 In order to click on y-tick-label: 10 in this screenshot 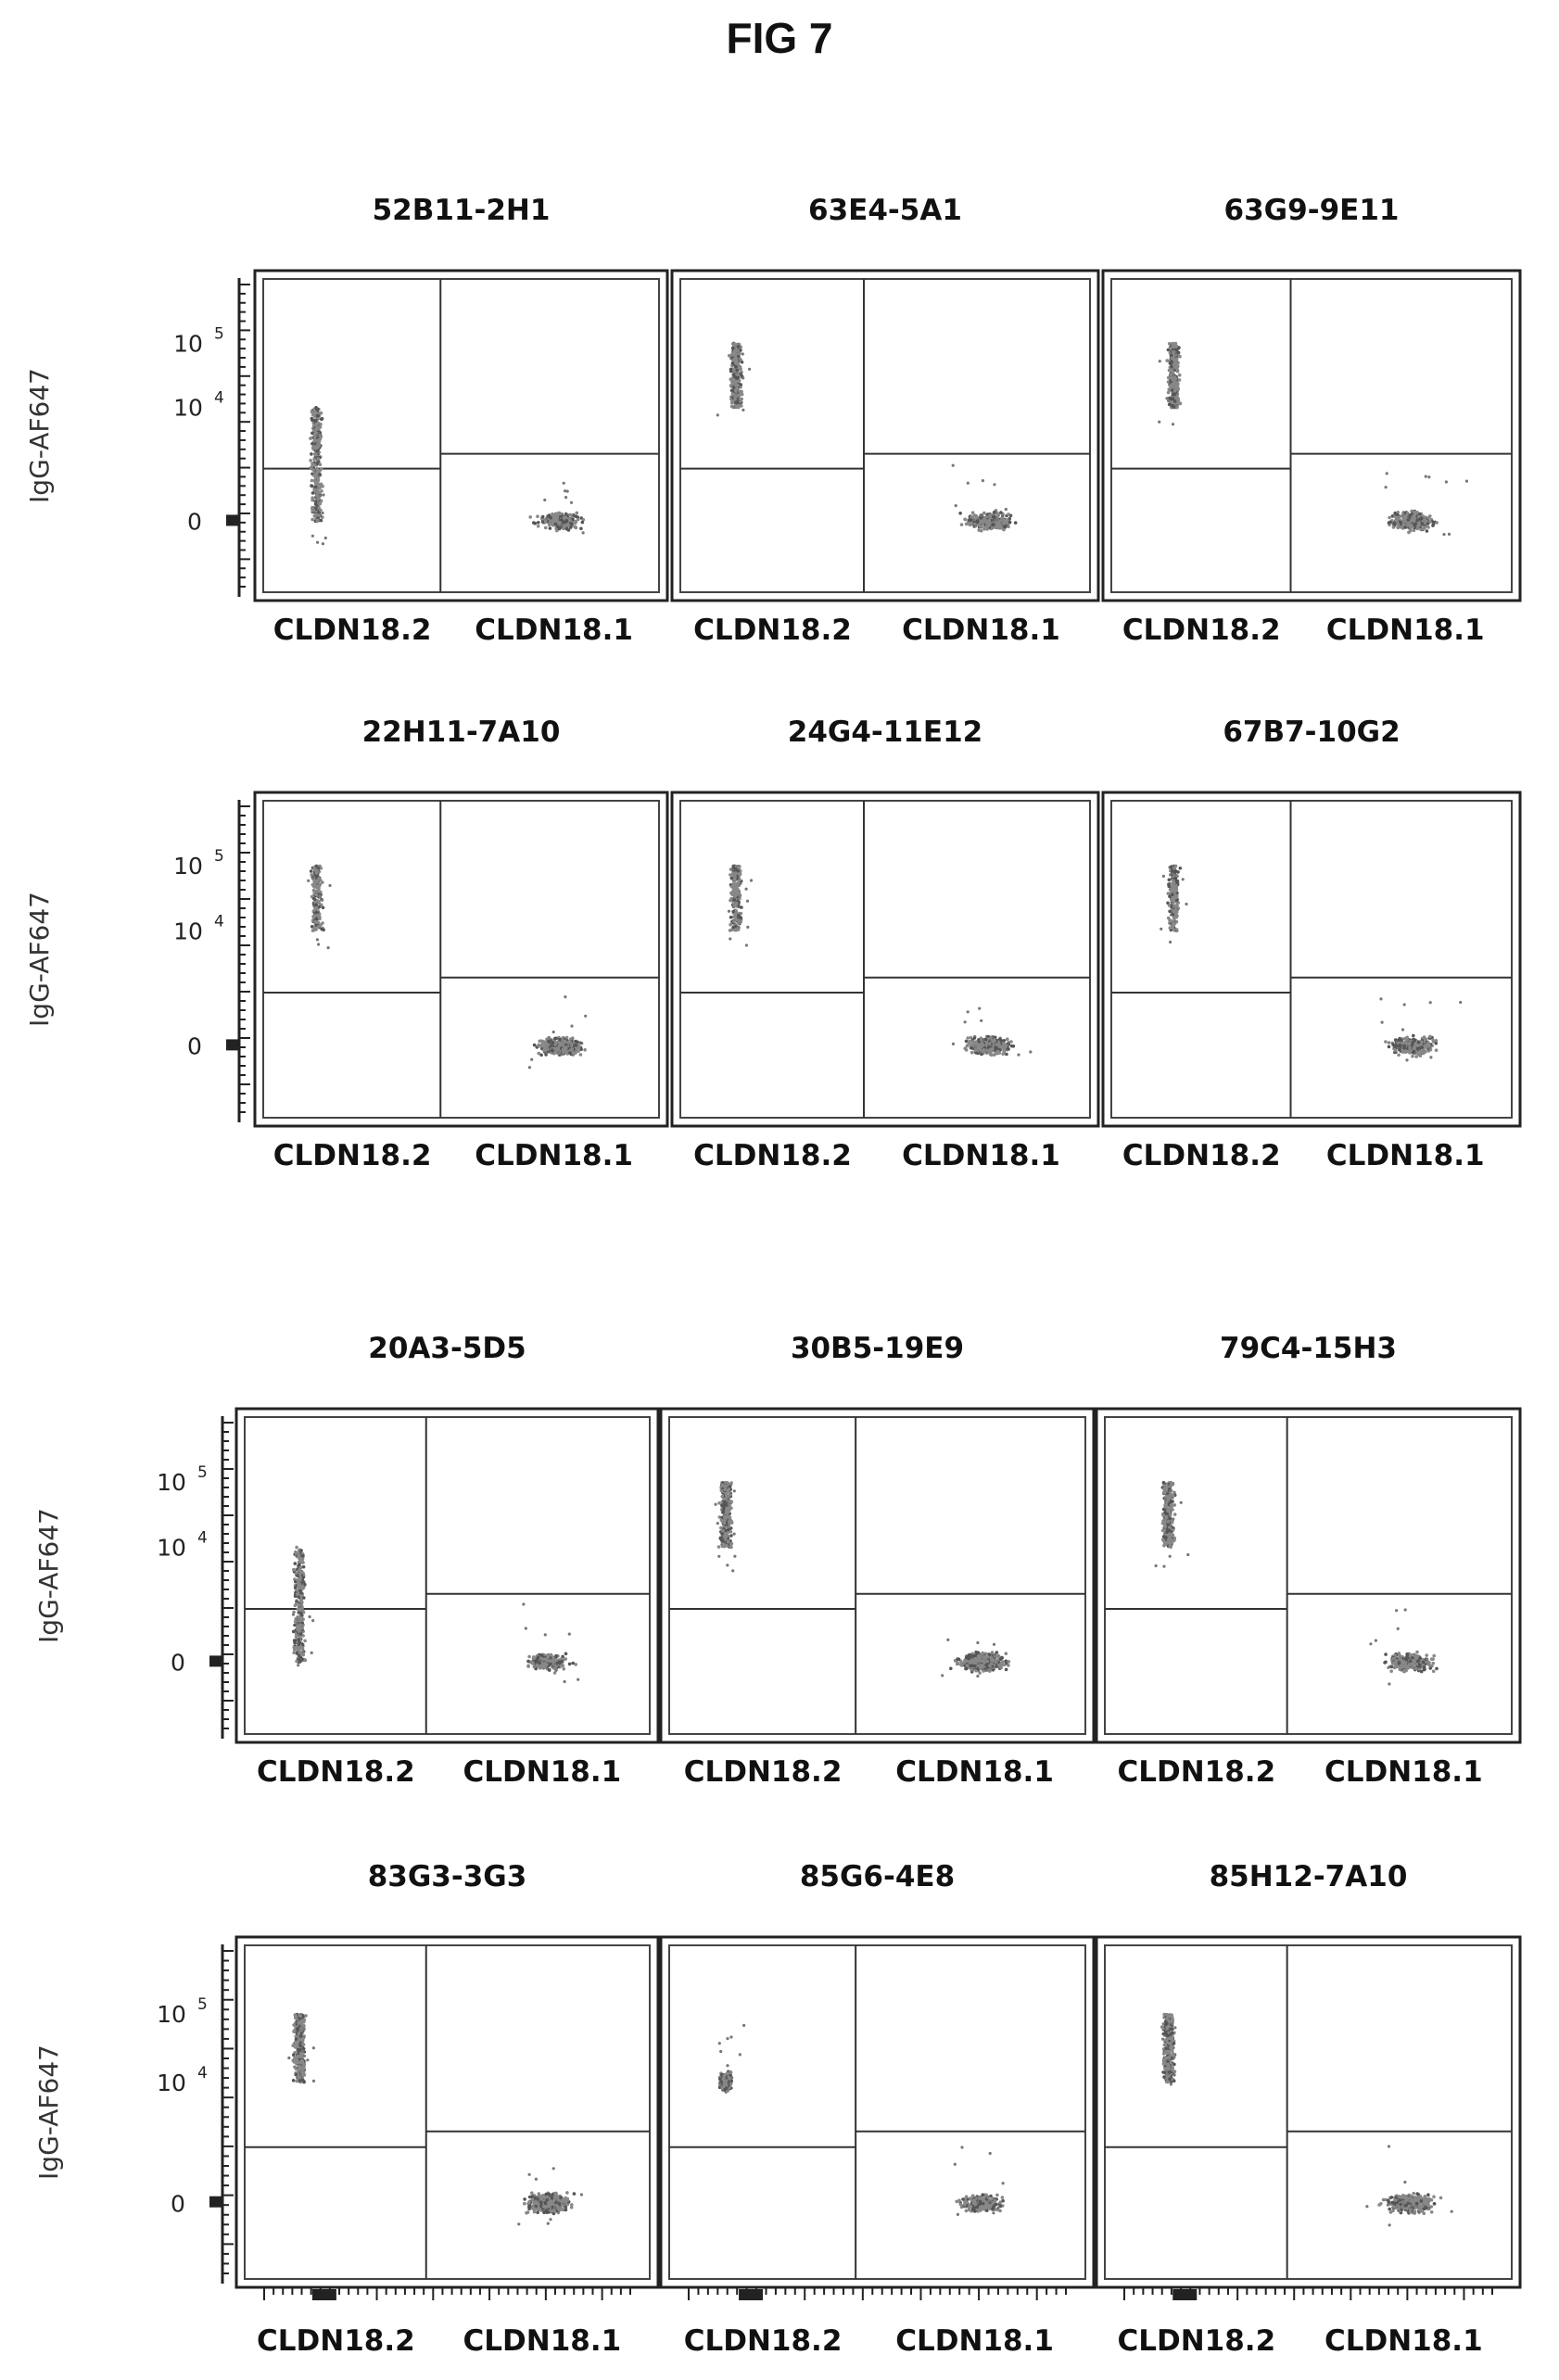, I will do `click(188, 408)`.